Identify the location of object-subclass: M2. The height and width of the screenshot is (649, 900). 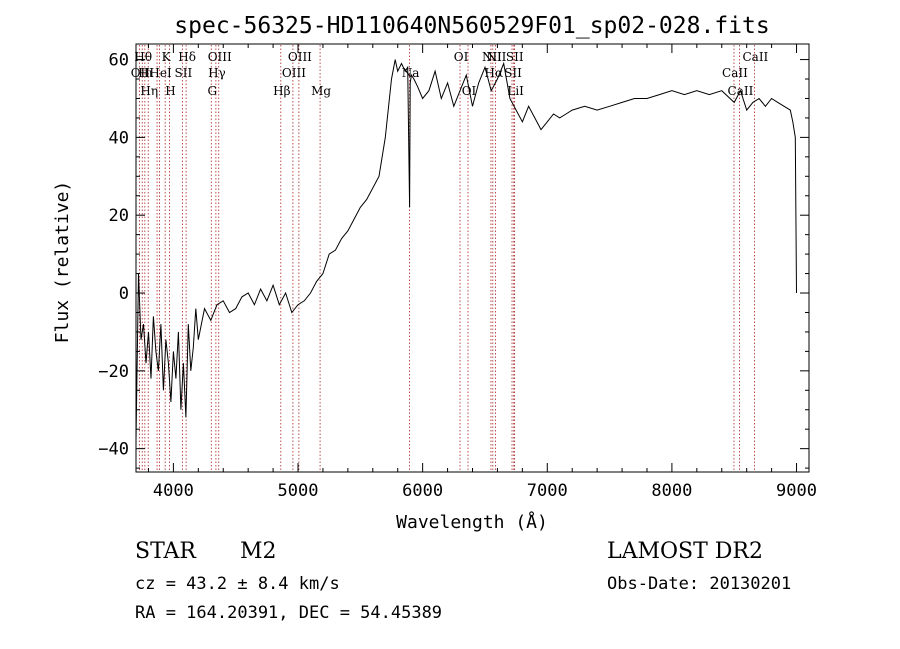
(258, 551).